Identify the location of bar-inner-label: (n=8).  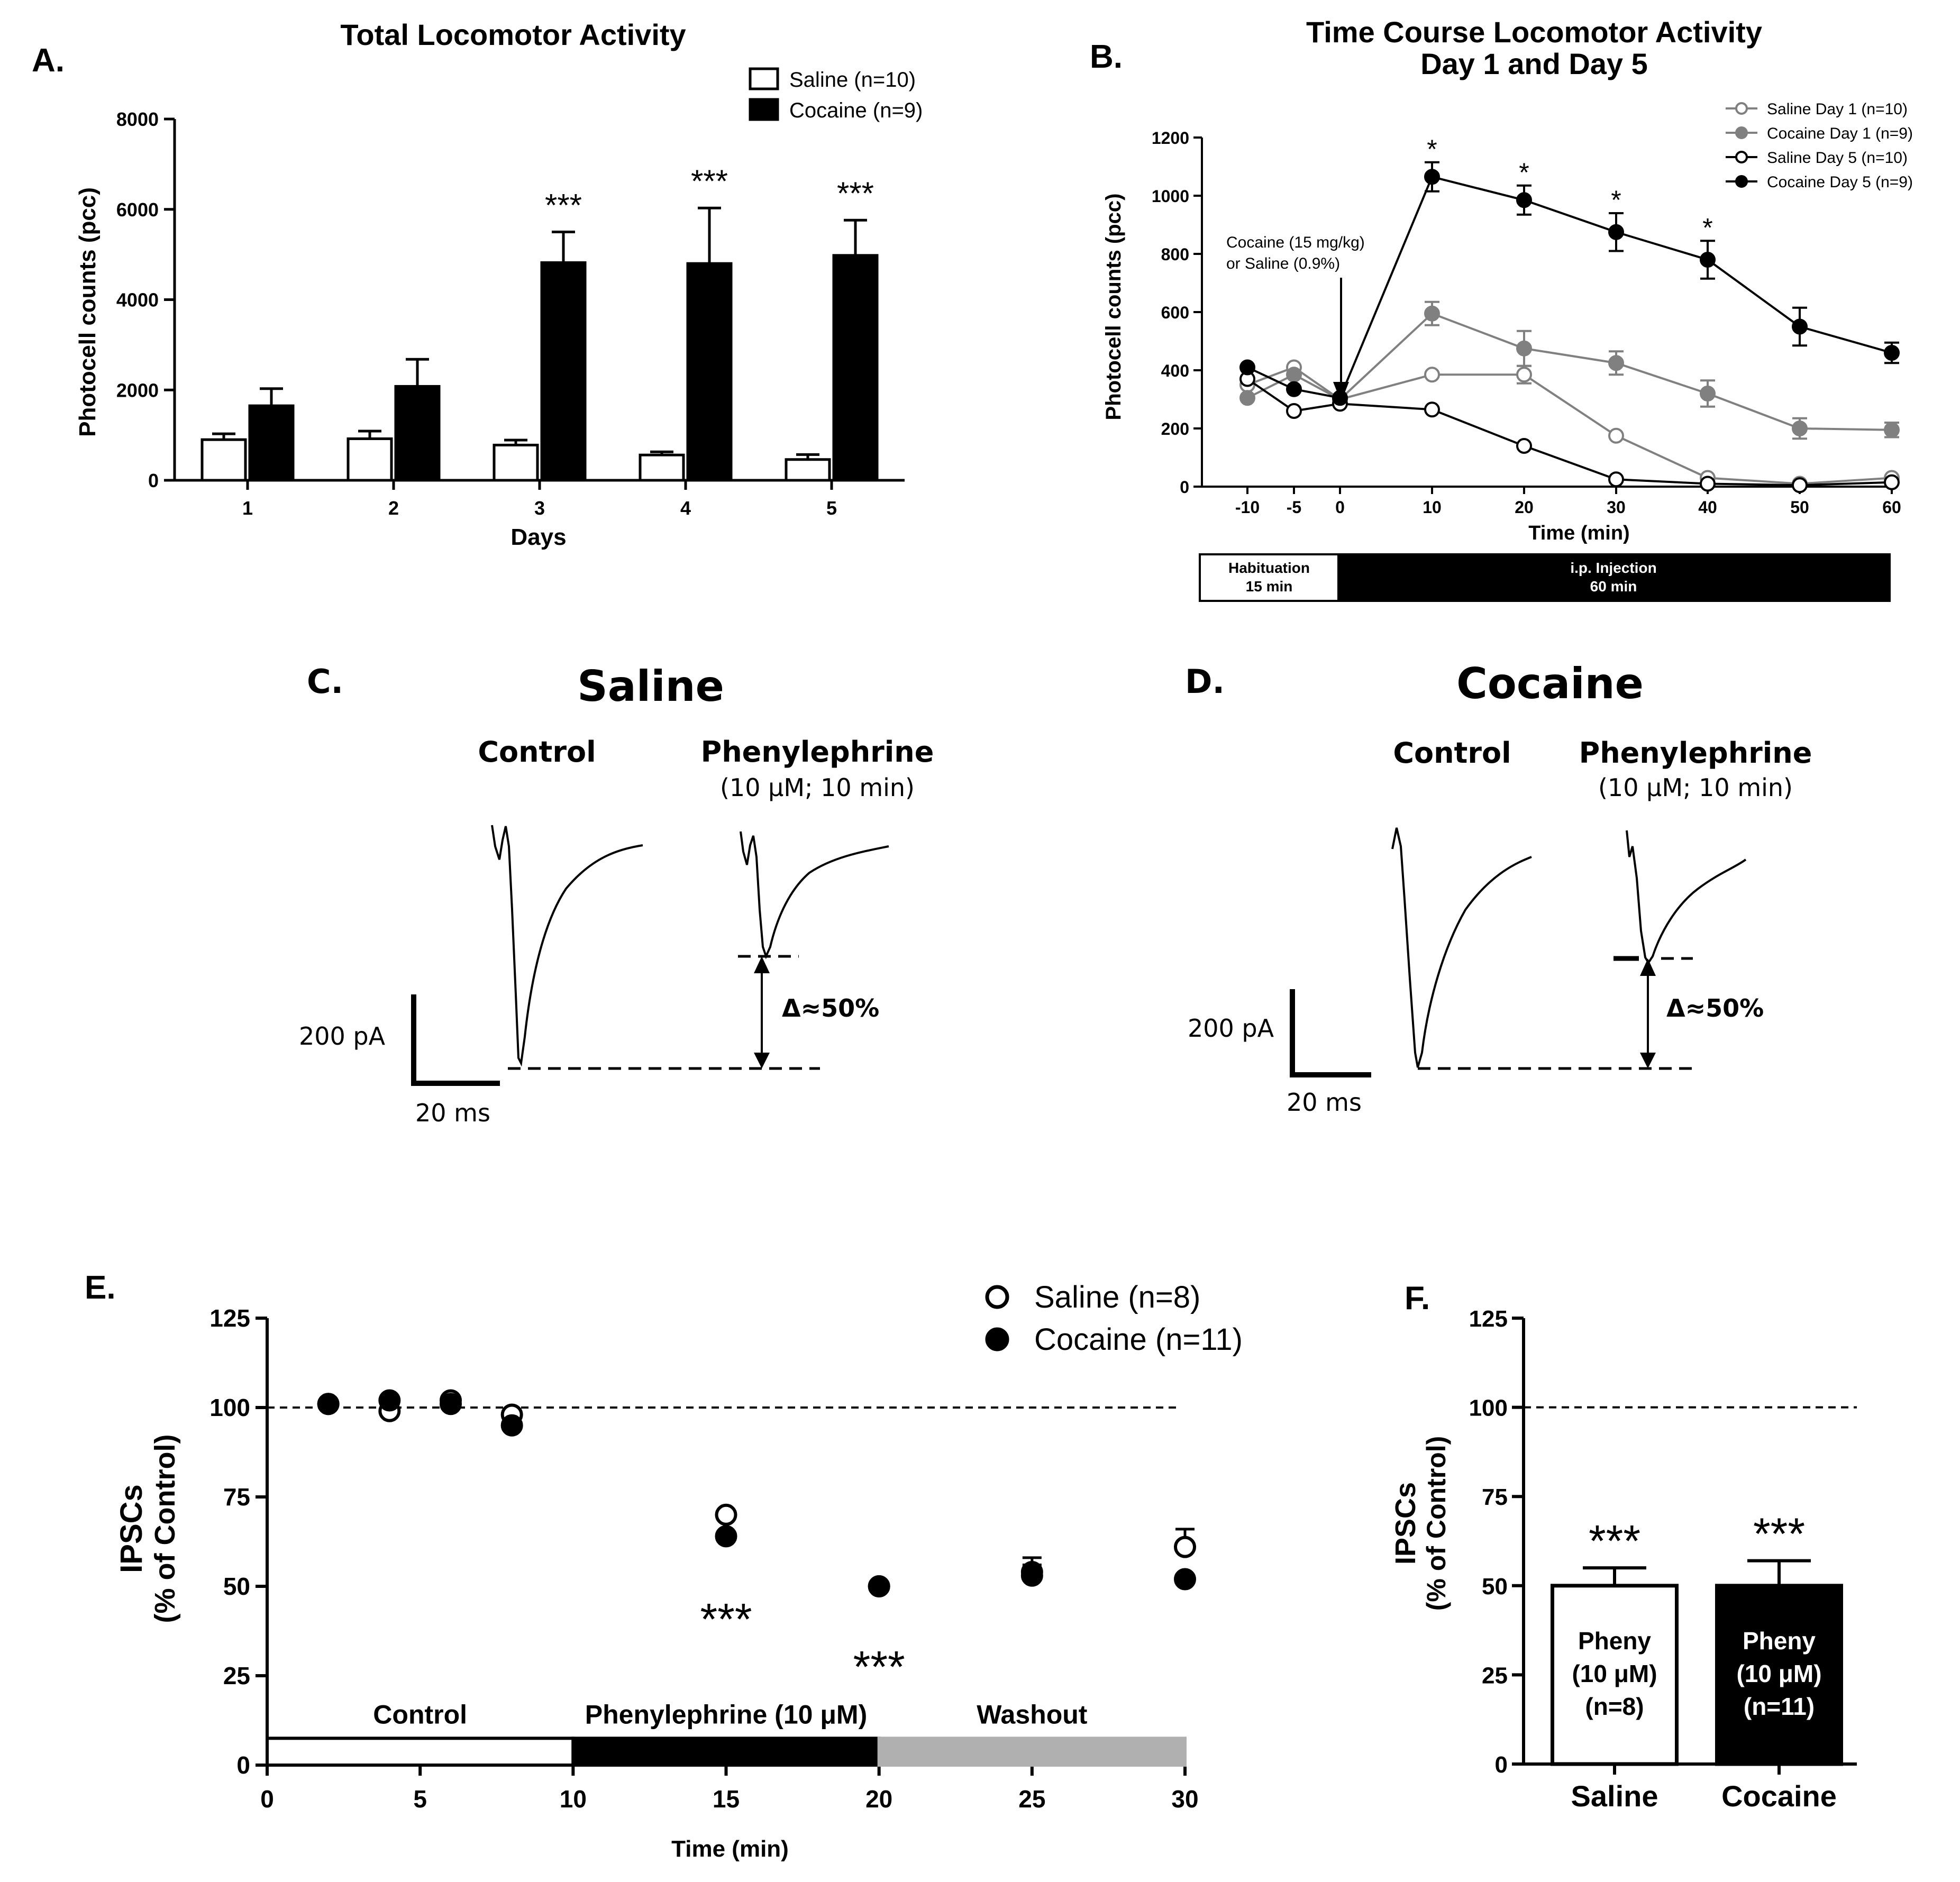
(1614, 1707).